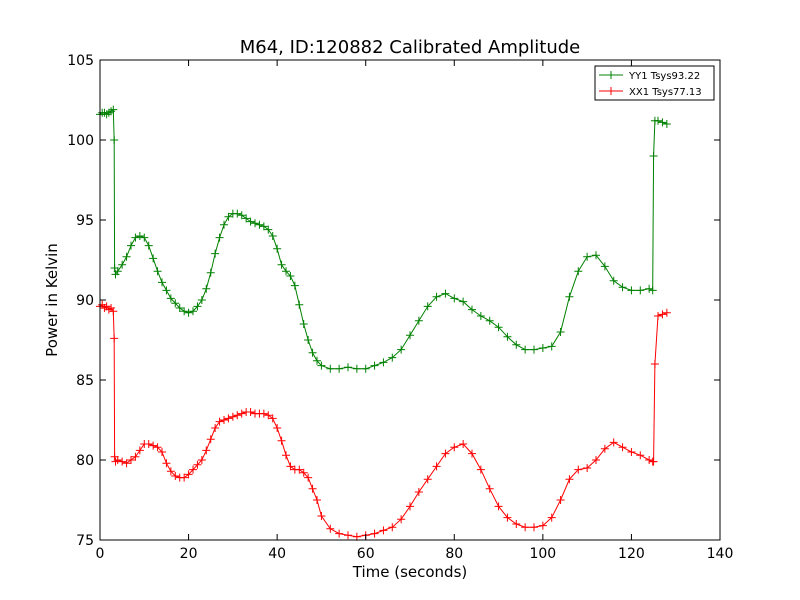 The width and height of the screenshot is (800, 600). What do you see at coordinates (611, 75) in the screenshot?
I see `legend-swatch-marker` at bounding box center [611, 75].